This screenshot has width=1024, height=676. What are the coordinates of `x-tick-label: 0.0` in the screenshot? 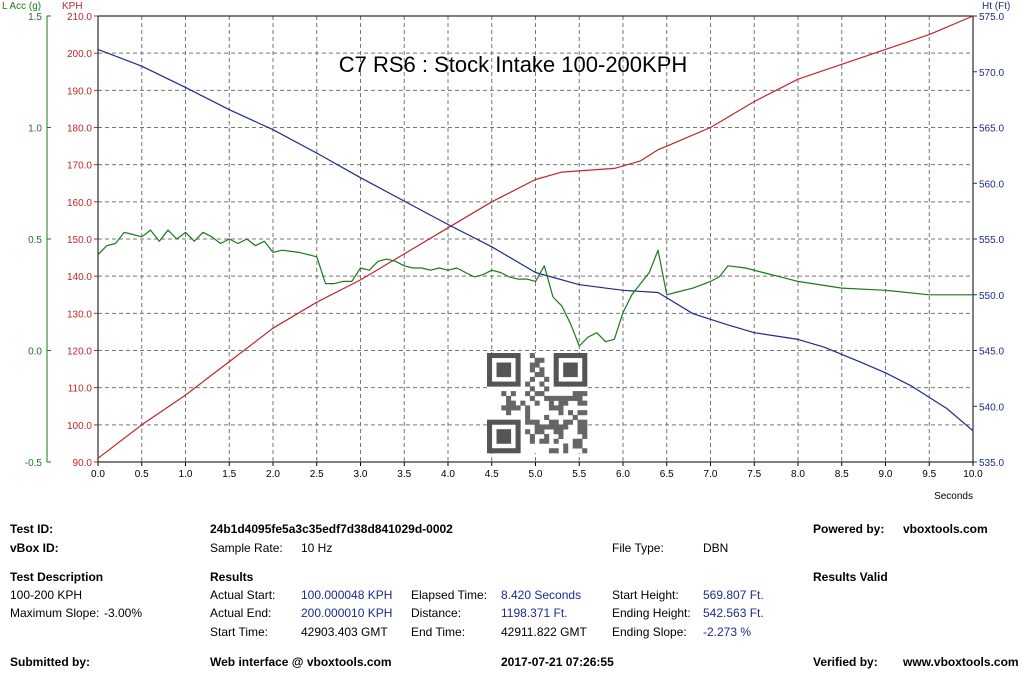 It's located at (98, 474).